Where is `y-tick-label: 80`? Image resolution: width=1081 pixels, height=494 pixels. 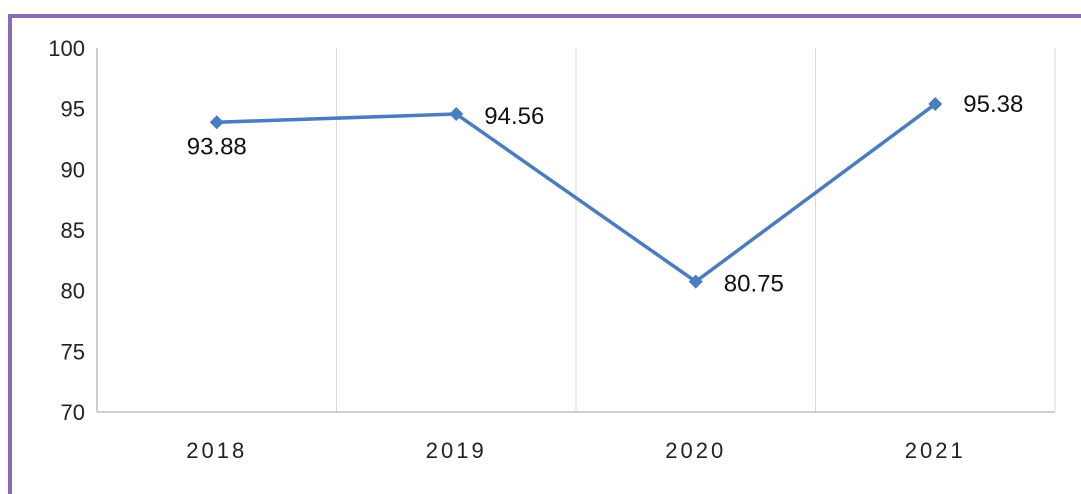
y-tick-label: 80 is located at coordinates (73, 291).